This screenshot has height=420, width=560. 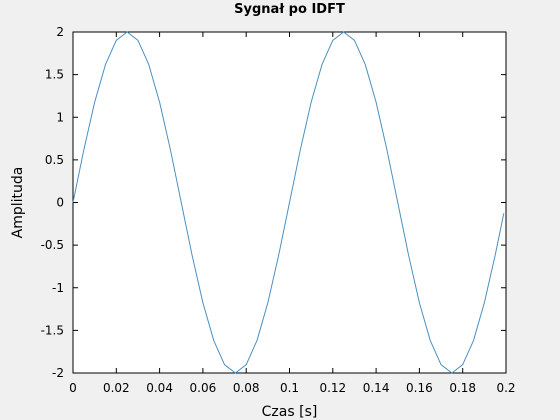 What do you see at coordinates (52, 245) in the screenshot?
I see `y-tick-label: -0.5` at bounding box center [52, 245].